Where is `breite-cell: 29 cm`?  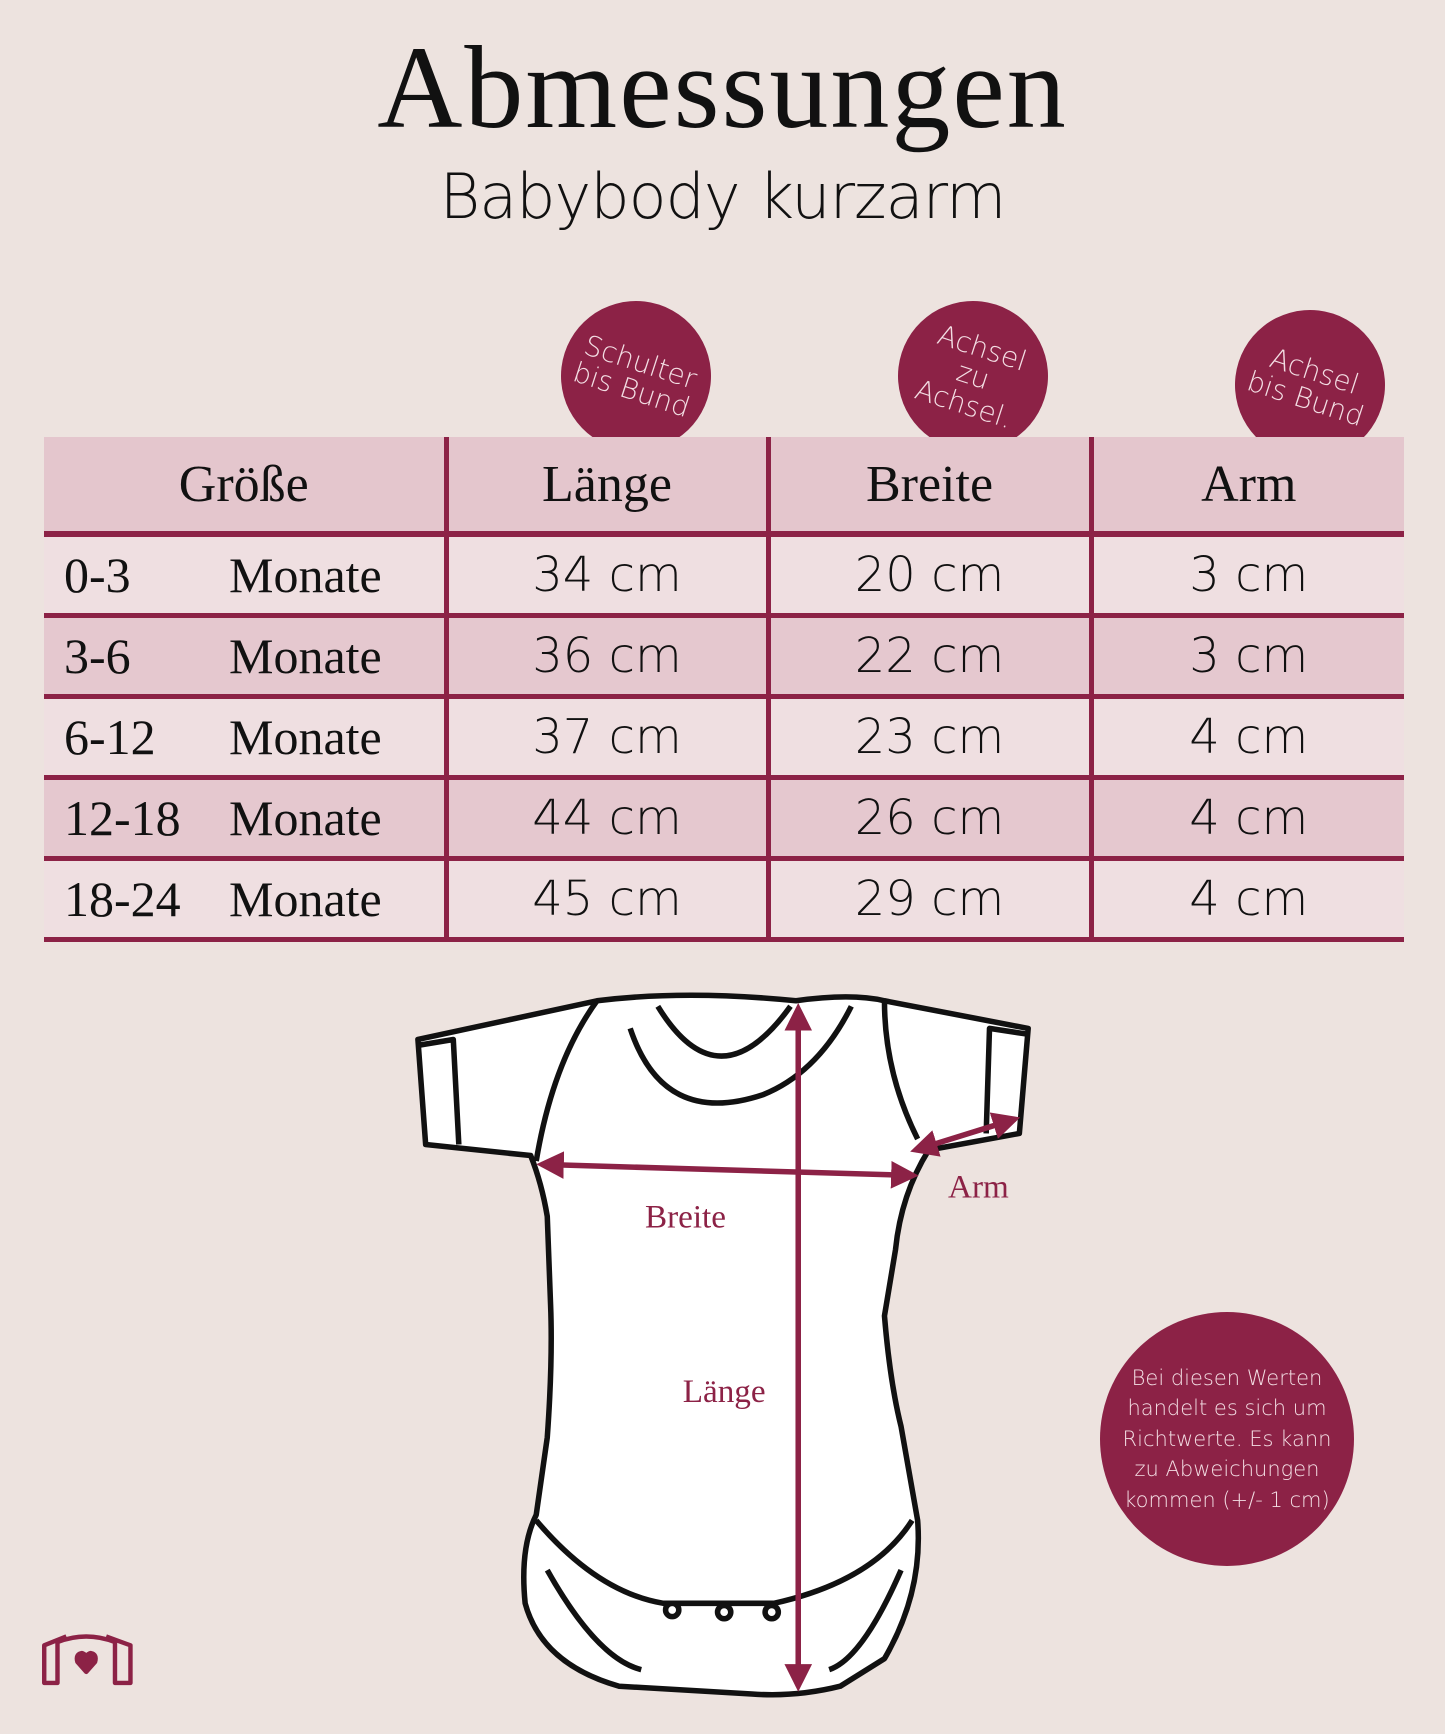
breite-cell: 29 cm is located at coordinates (928, 900).